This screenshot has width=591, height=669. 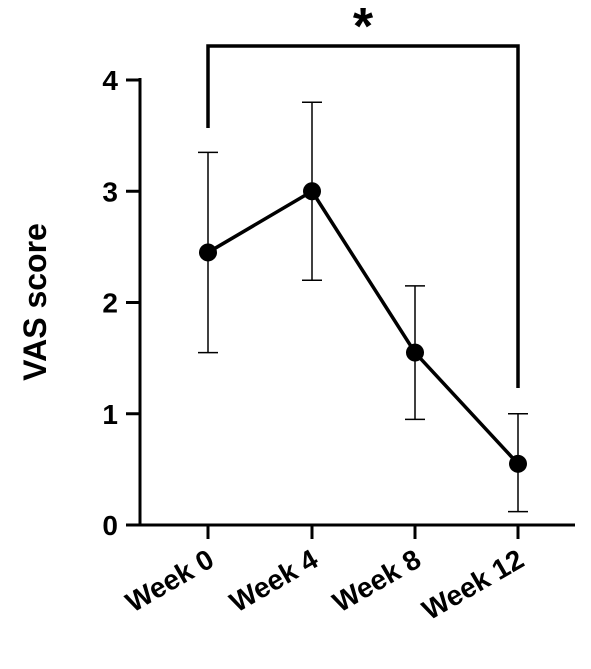 I want to click on y-tick-label: 1, so click(x=110, y=414).